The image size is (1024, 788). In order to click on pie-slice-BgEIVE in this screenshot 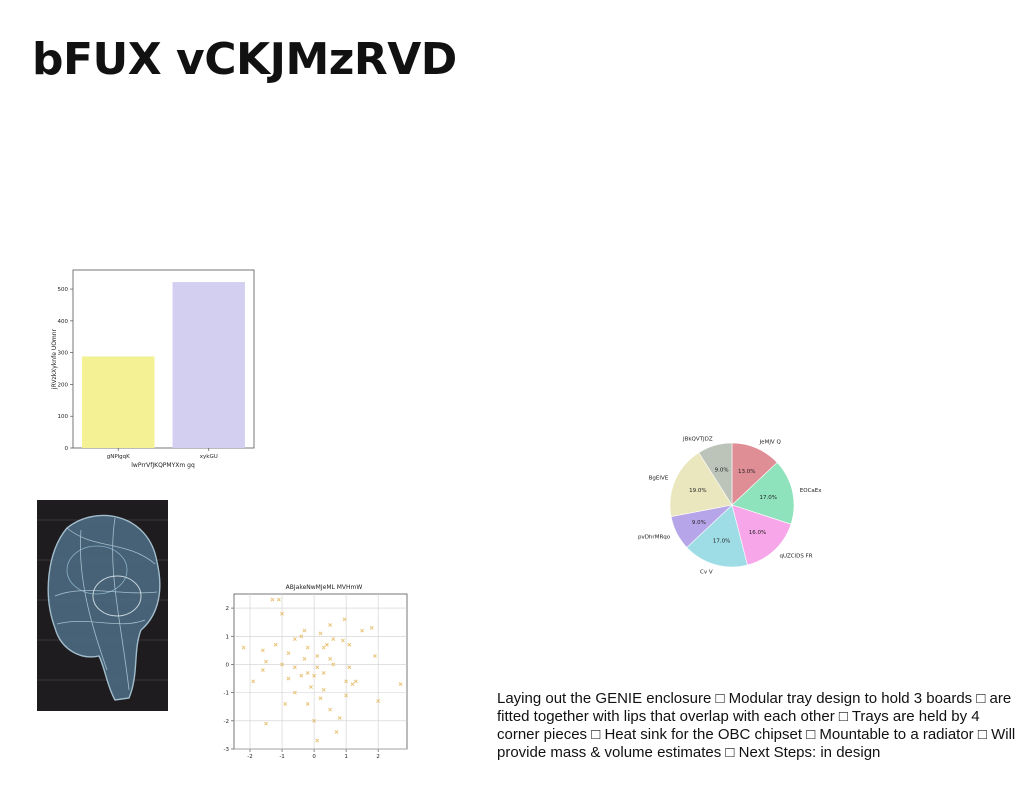, I will do `click(701, 484)`.